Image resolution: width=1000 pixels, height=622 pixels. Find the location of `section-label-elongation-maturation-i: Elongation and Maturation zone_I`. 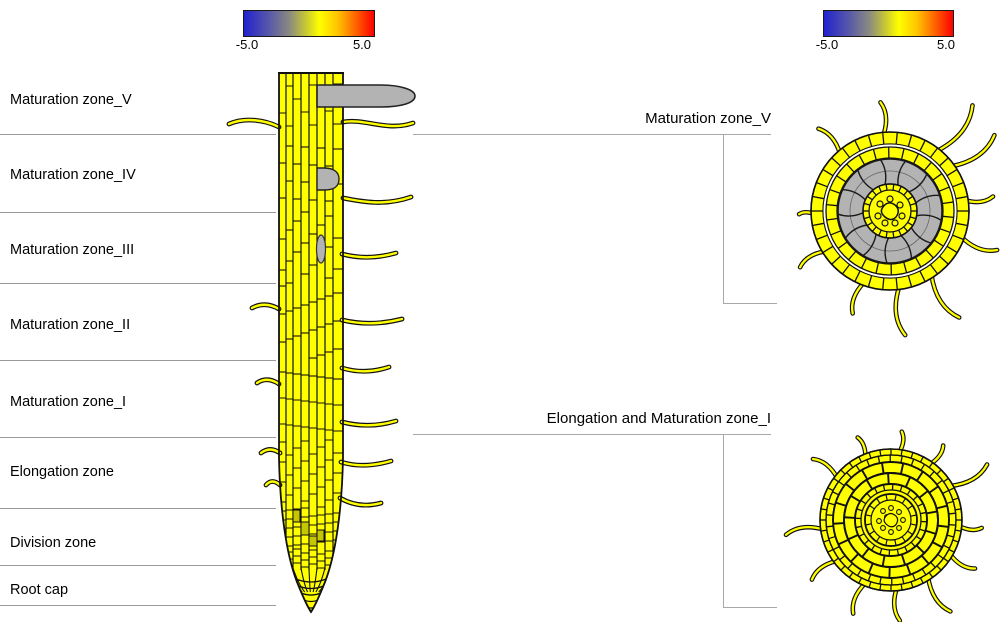

section-label-elongation-maturation-i: Elongation and Maturation zone_I is located at coordinates (658, 418).